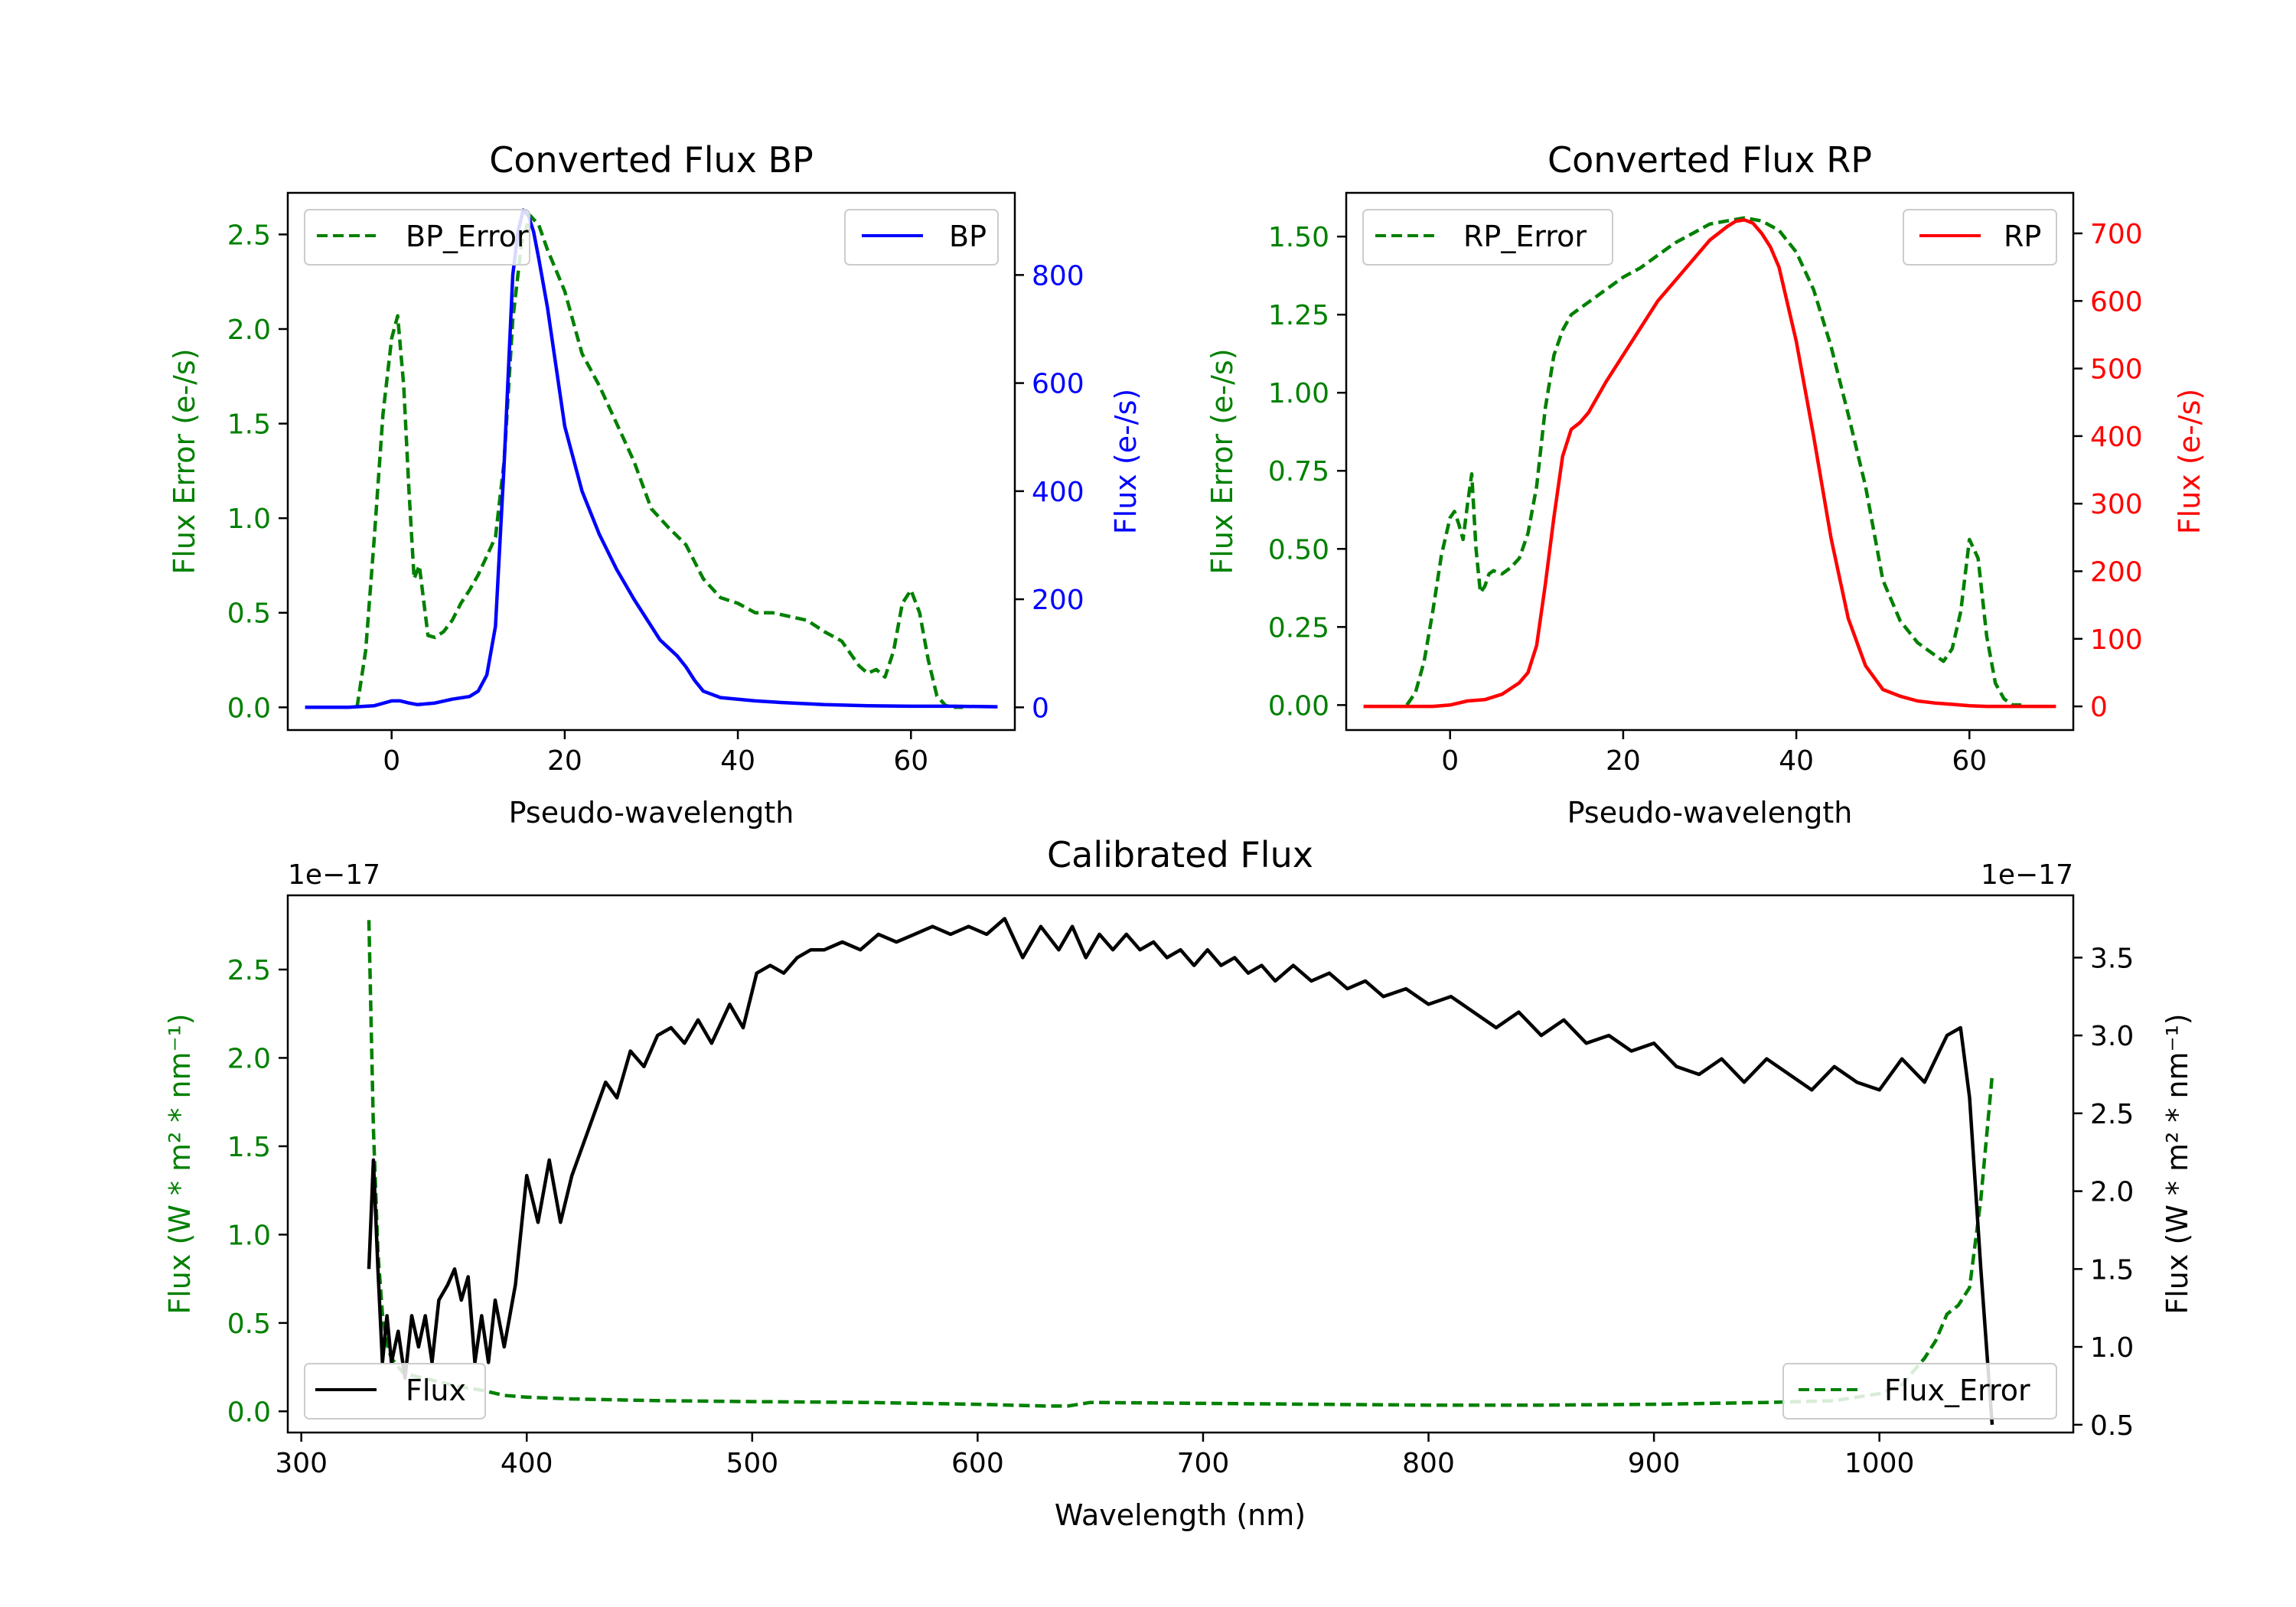 This screenshot has height=1607, width=2296. Describe the element at coordinates (395, 1391) in the screenshot. I see `cal-legend-flux: Flux` at that location.